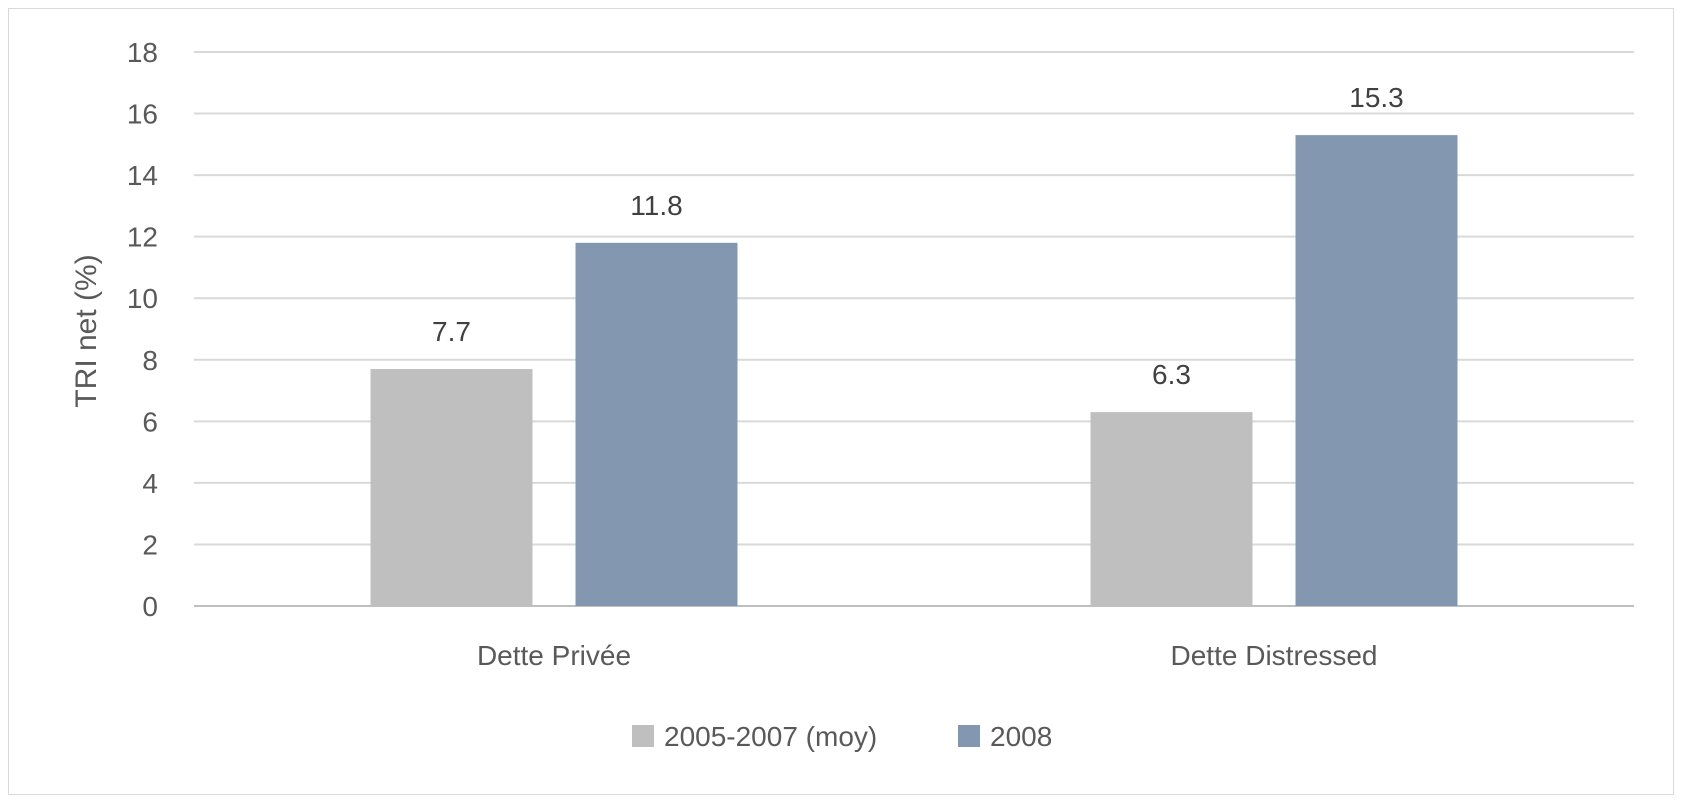  Describe the element at coordinates (554, 655) in the screenshot. I see `x-category-label: Dette Privée` at that location.